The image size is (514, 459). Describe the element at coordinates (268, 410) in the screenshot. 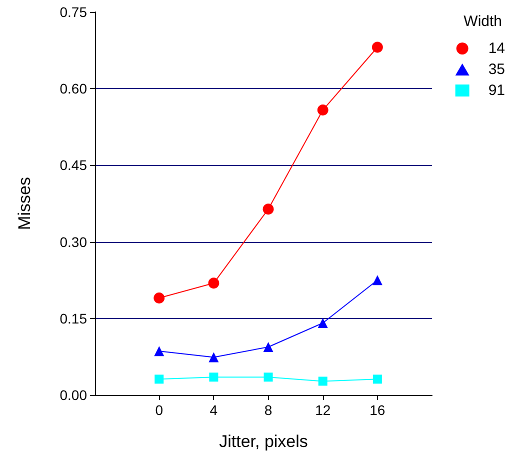

I see `x-tick-label: 8` at that location.